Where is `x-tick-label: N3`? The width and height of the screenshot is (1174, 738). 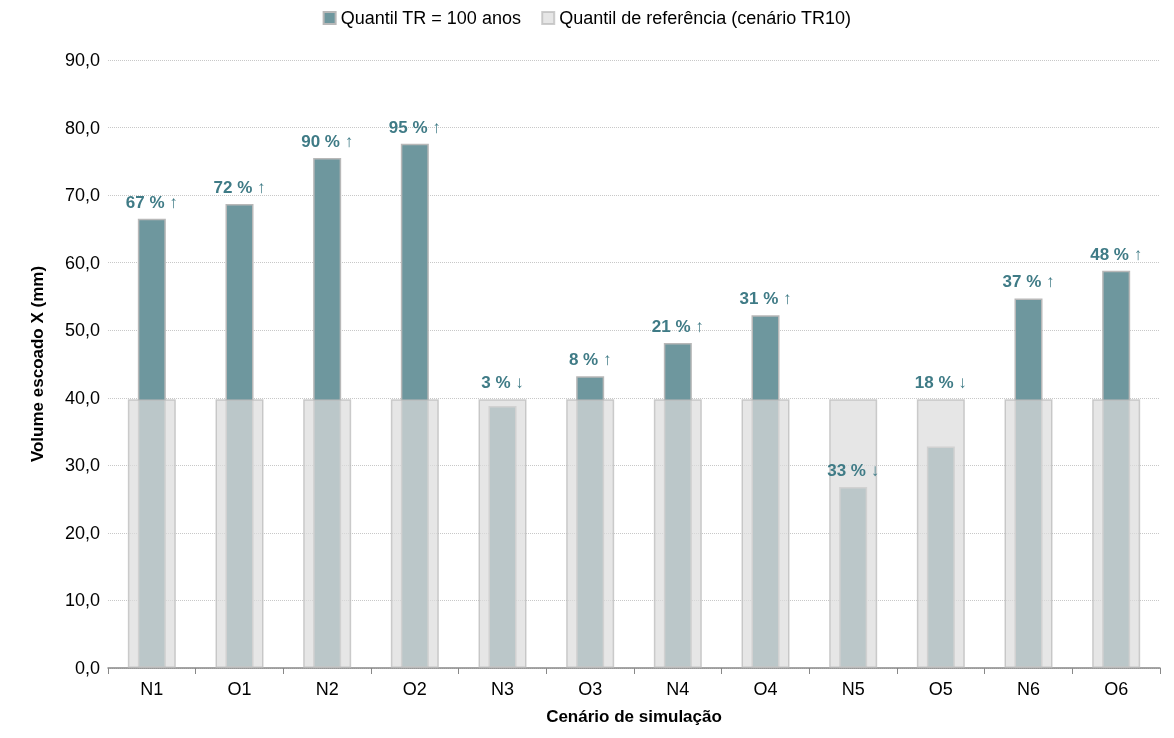 x-tick-label: N3 is located at coordinates (502, 689).